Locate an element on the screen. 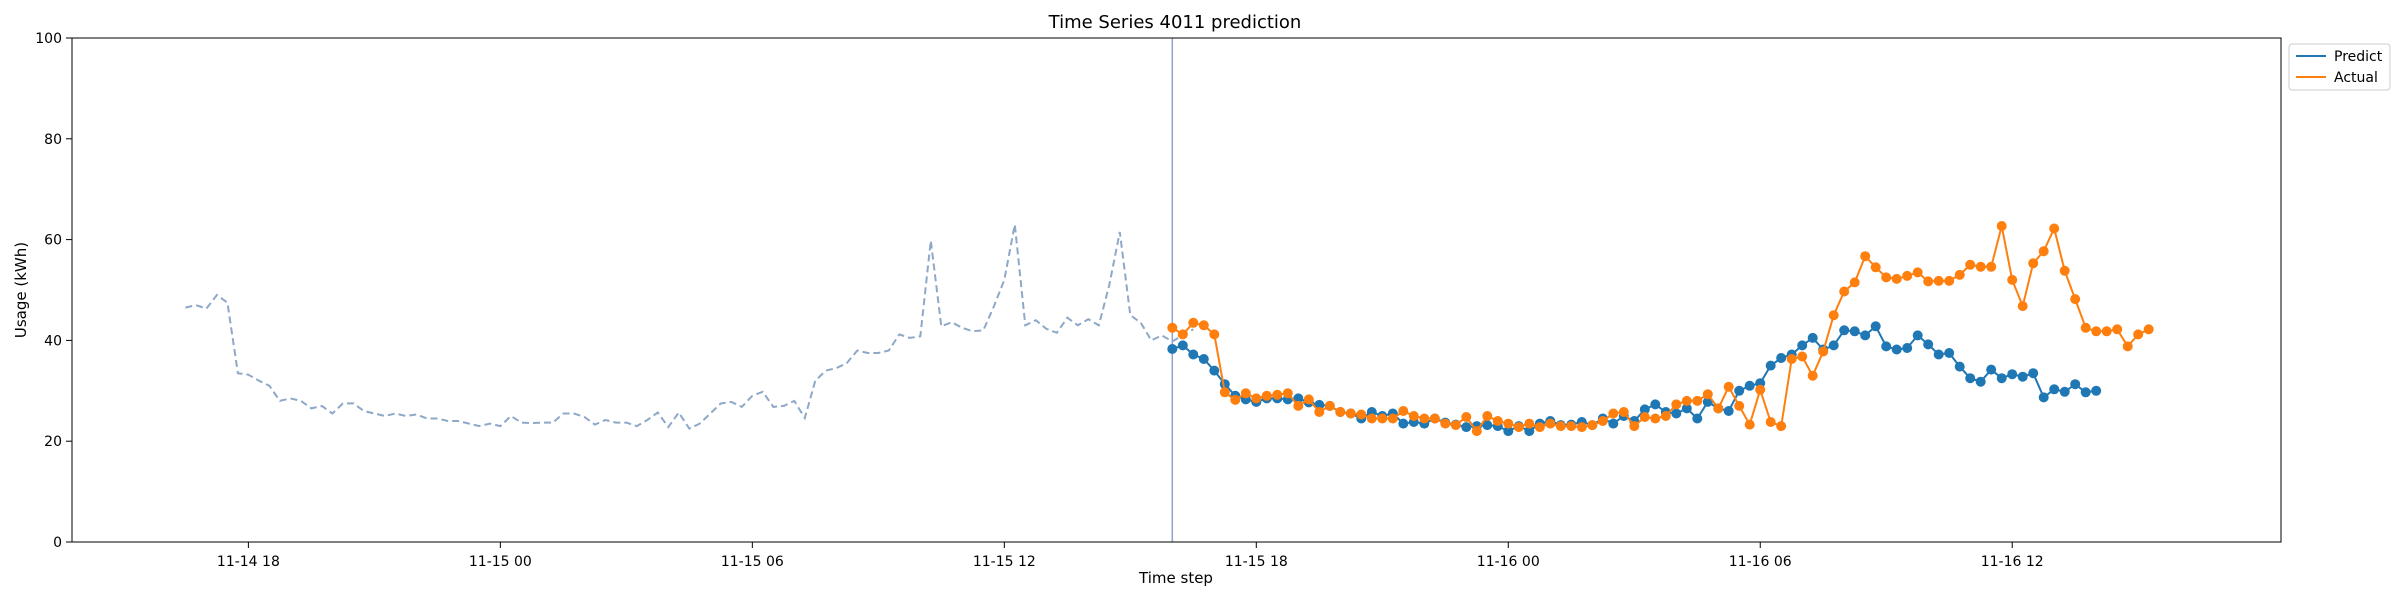 The height and width of the screenshot is (600, 2400). chart-title: Time Series 4011 prediction is located at coordinates (1175, 22).